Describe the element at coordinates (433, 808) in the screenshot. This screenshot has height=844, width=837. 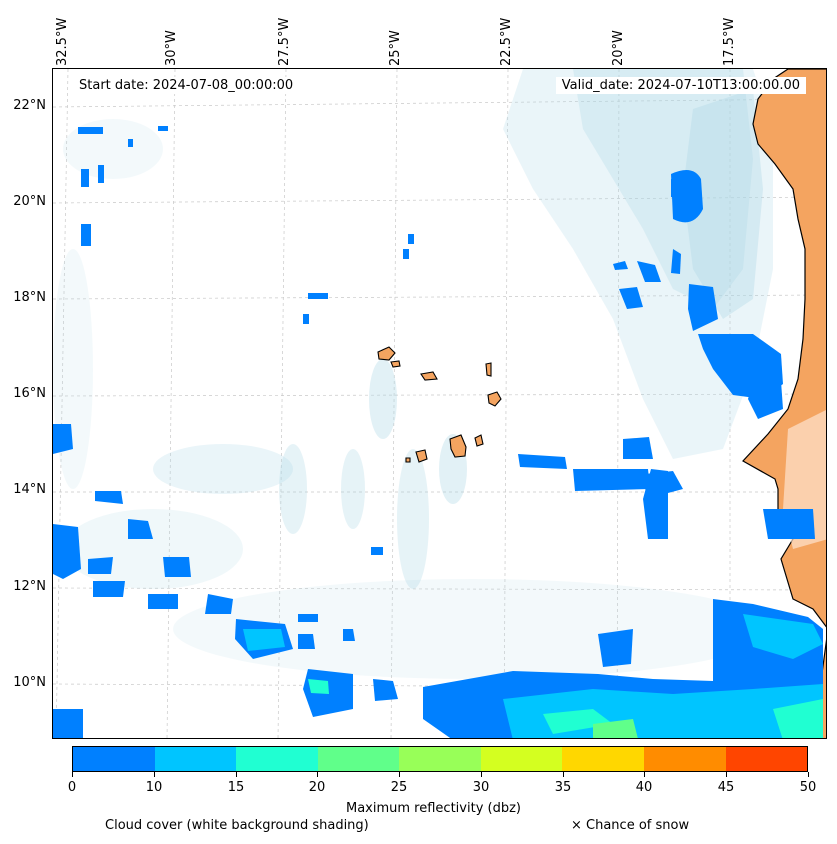
I see `colorbar-label: Maximum reflectivity (dbz)` at that location.